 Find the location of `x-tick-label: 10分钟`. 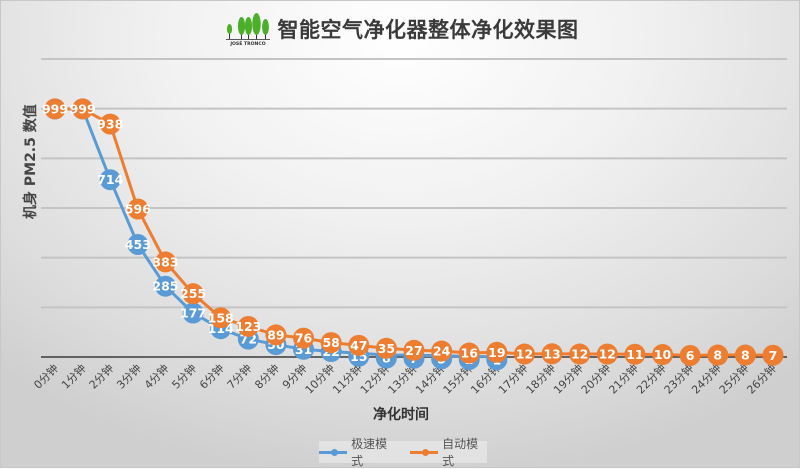

x-tick-label: 10分钟 is located at coordinates (319, 378).